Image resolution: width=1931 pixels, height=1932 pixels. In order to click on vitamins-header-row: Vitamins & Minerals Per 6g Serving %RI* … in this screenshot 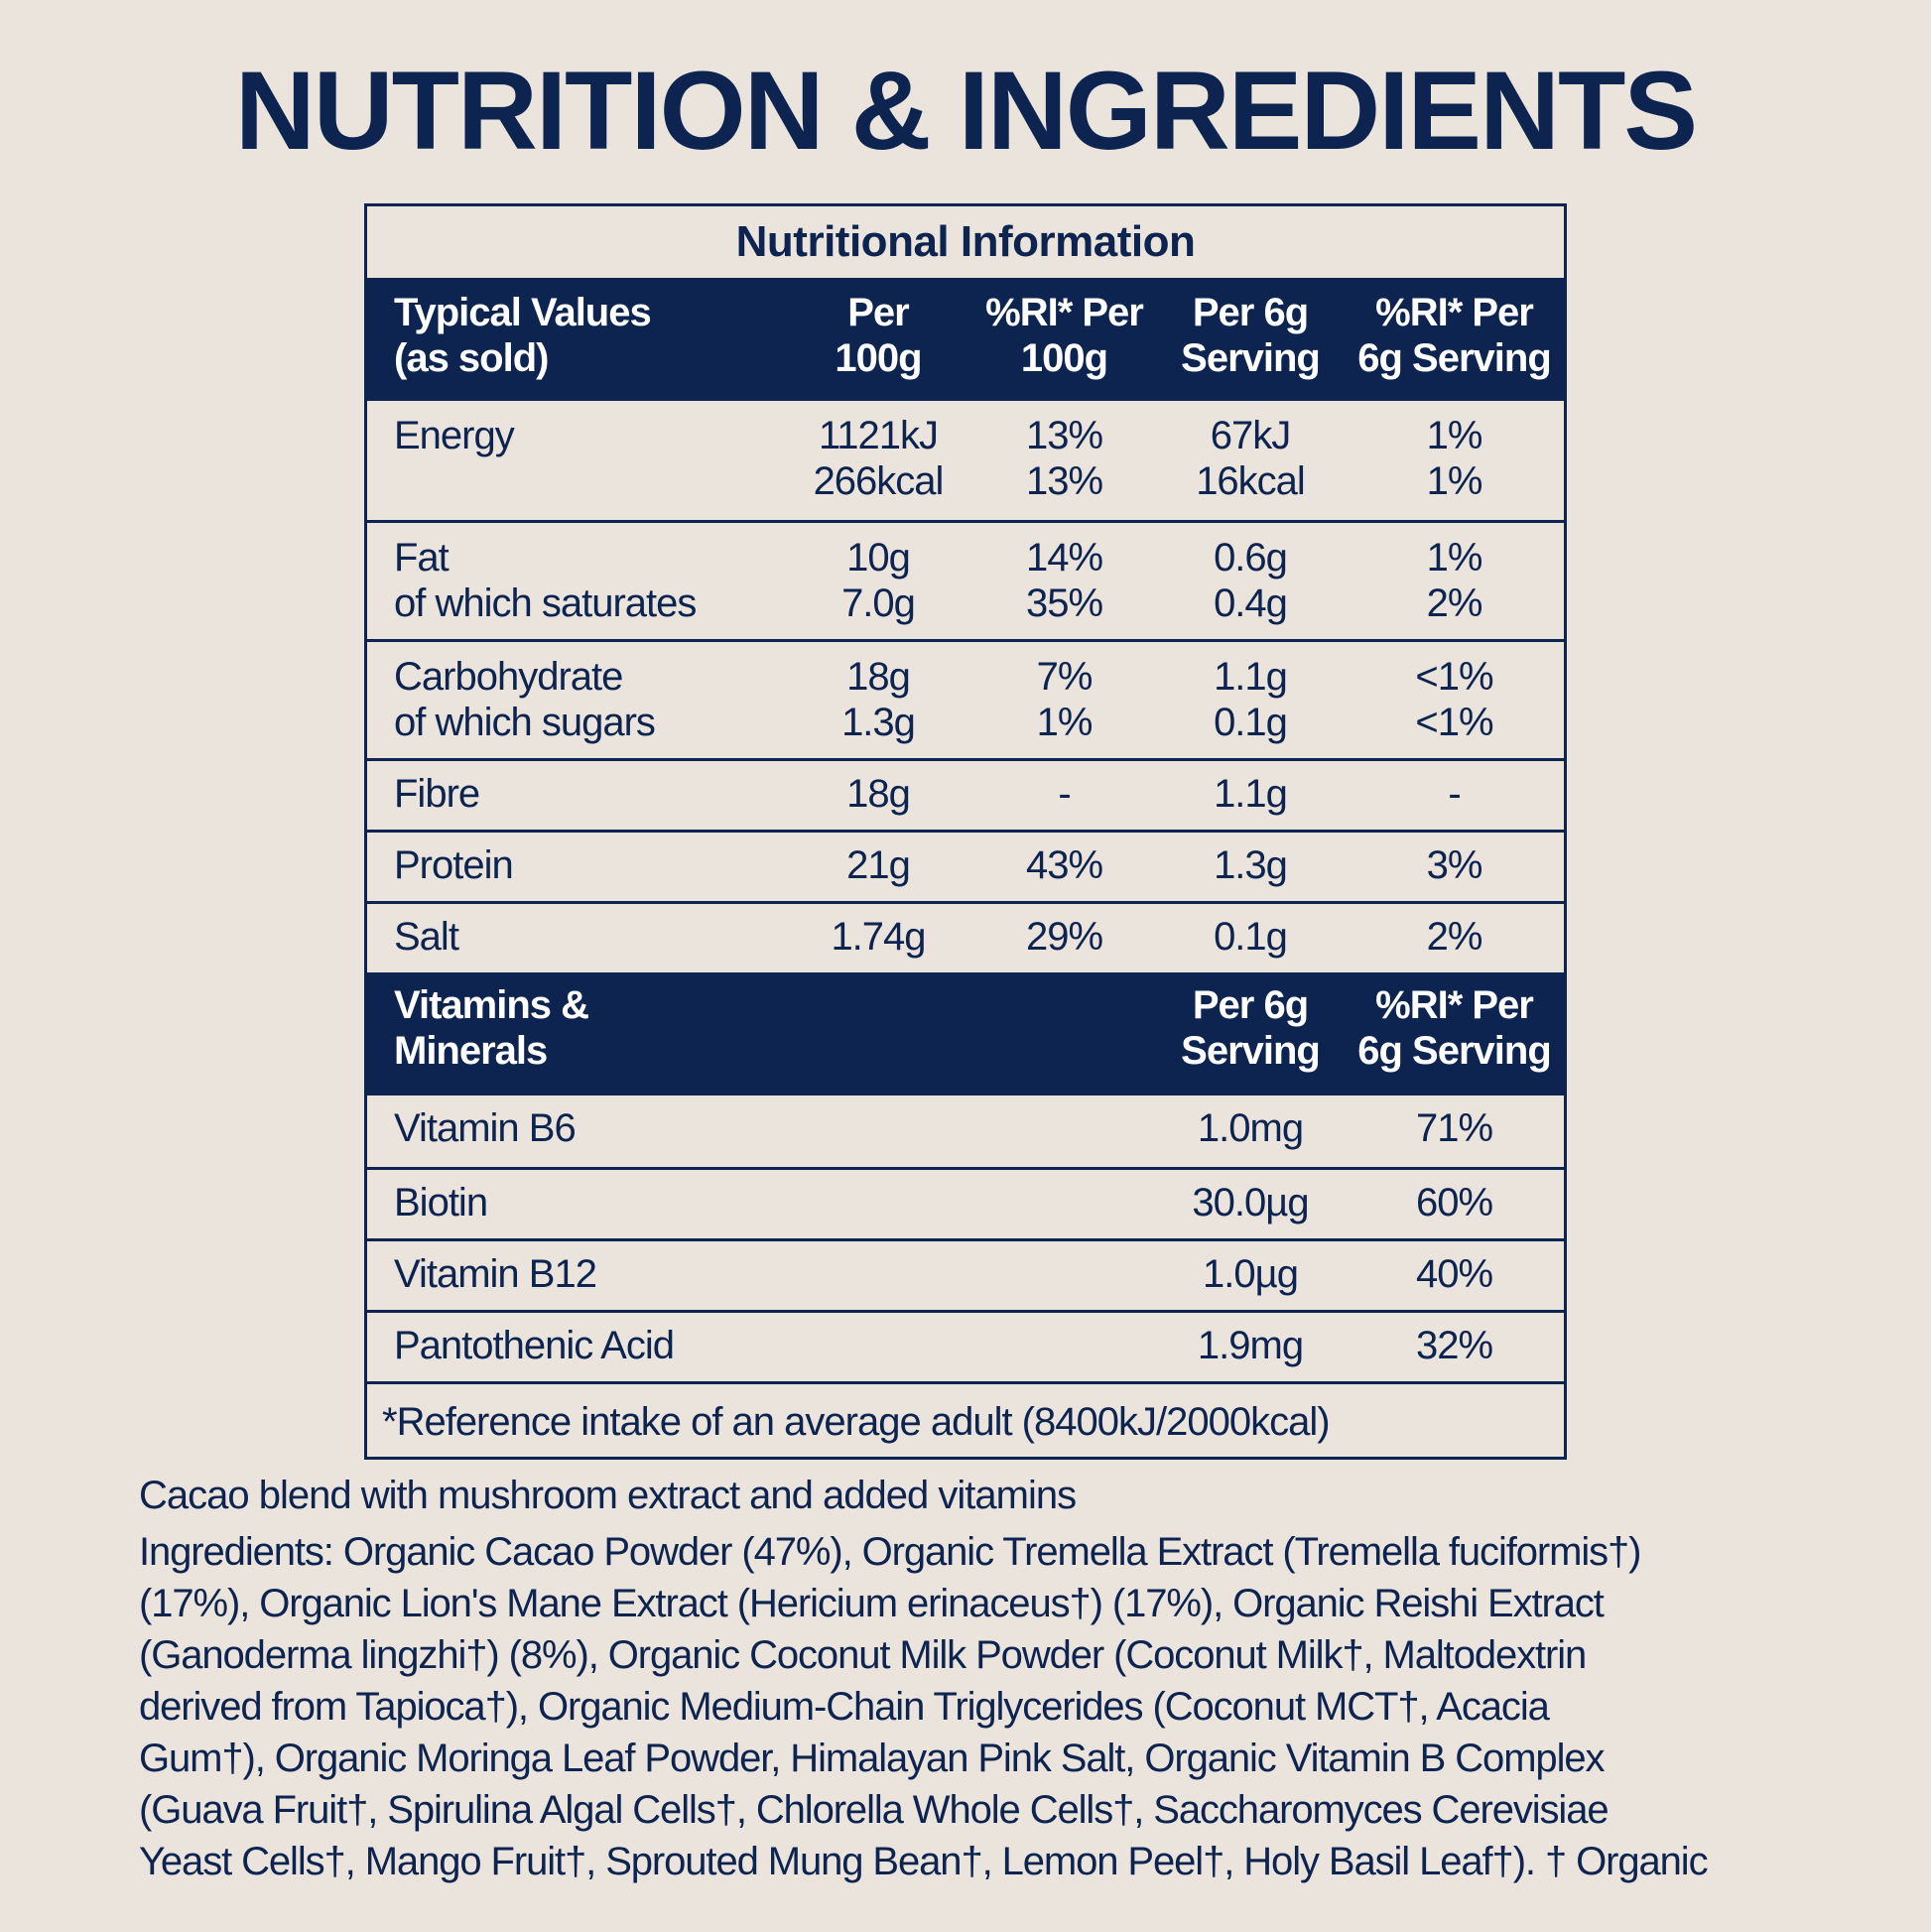, I will do `click(965, 1034)`.